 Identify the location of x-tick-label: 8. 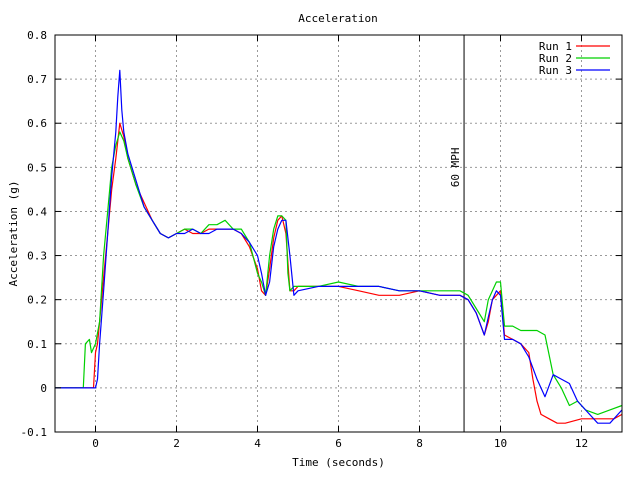
(419, 443).